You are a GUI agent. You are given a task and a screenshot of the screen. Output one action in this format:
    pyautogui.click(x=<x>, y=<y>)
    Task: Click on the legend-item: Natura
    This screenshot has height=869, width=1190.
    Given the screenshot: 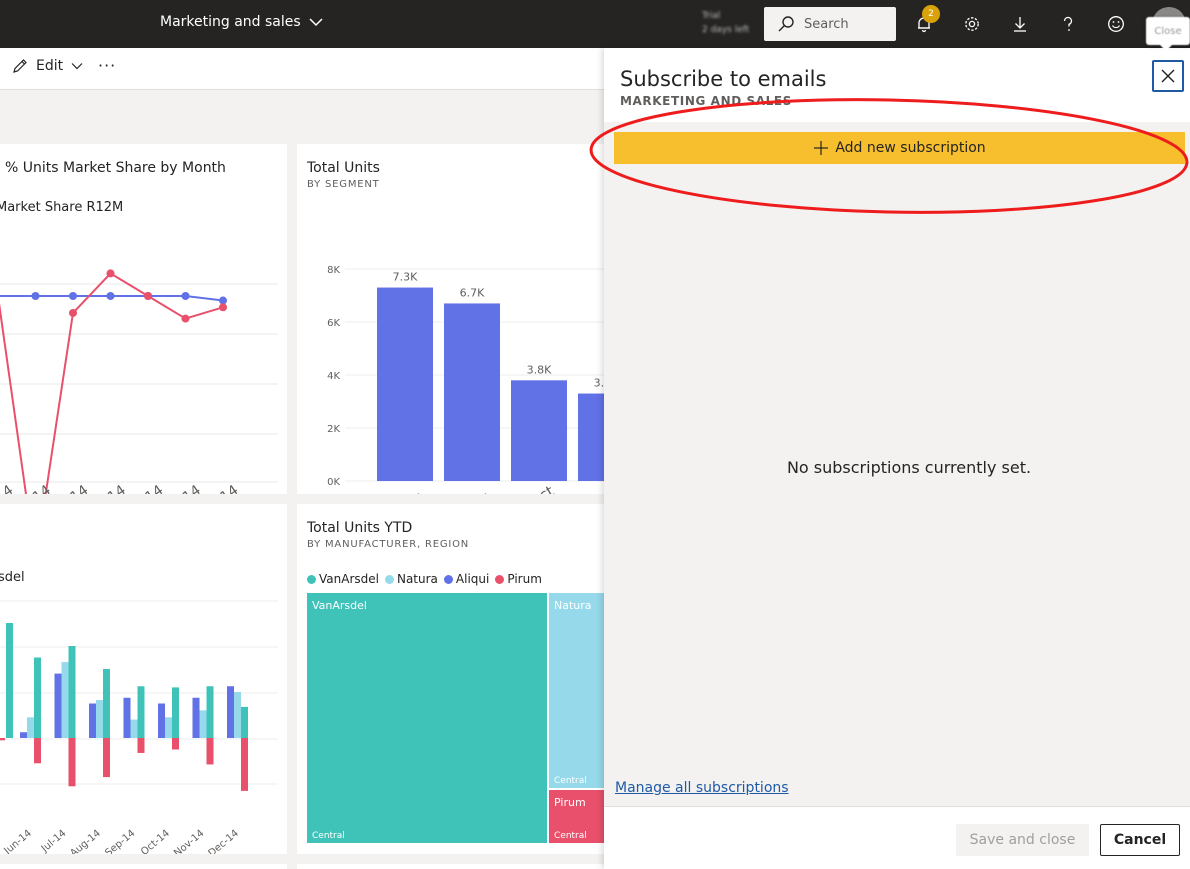 What is the action you would take?
    pyautogui.click(x=411, y=579)
    